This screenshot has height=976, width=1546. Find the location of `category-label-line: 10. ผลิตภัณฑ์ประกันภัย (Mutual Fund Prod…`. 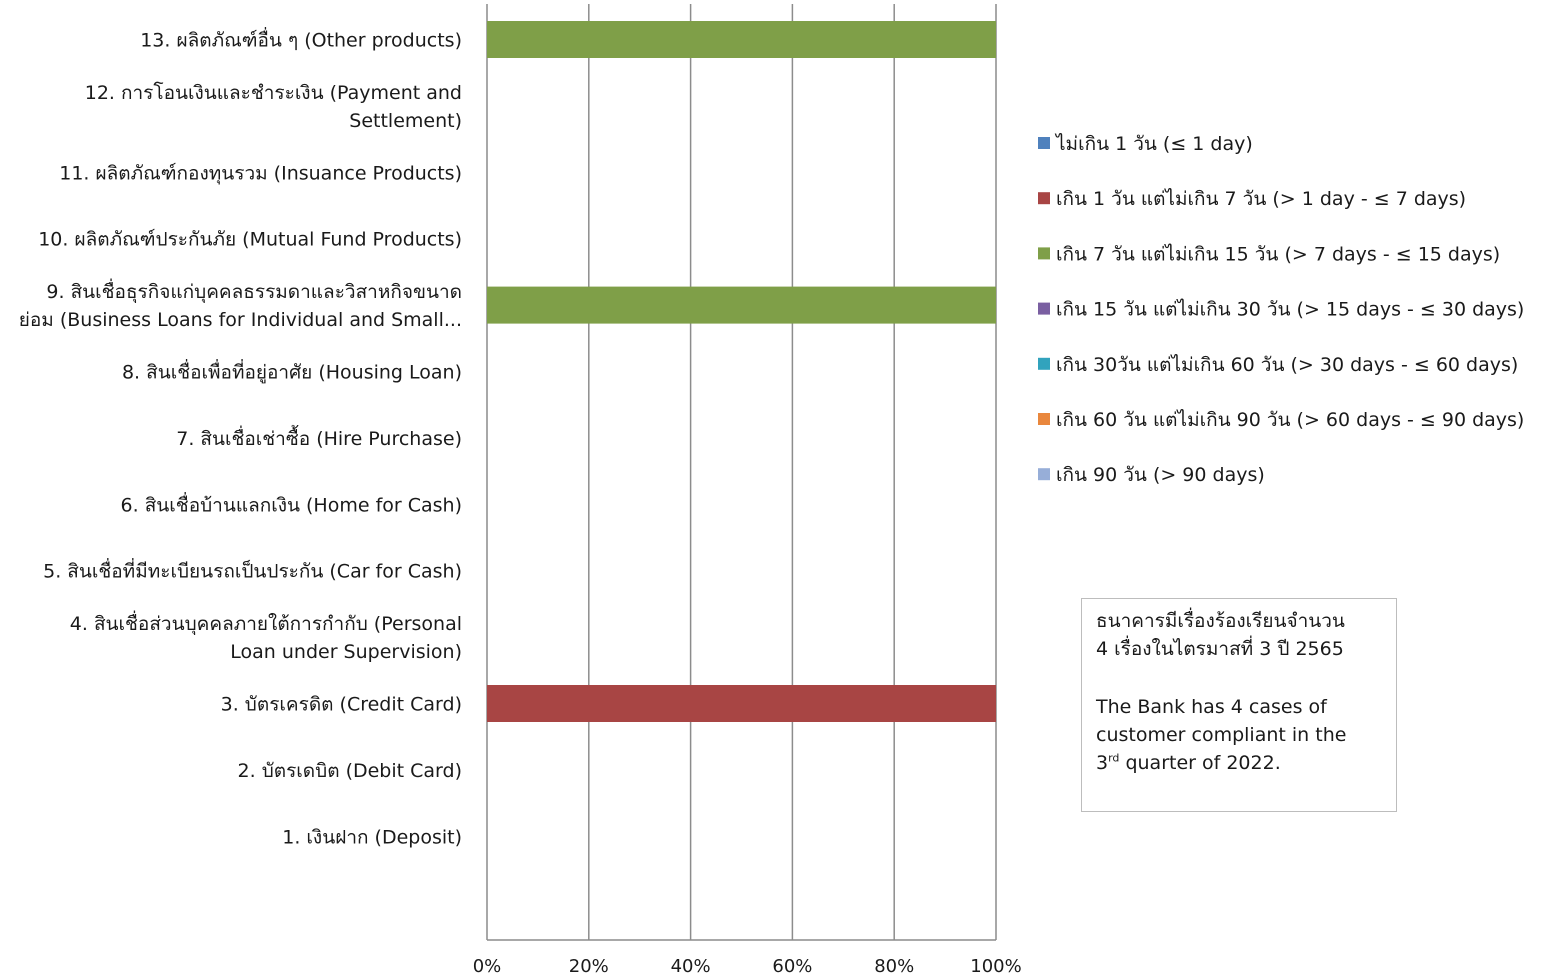

category-label-line: 10. ผลิตภัณฑ์ประกันภัย (Mutual Fund Prod… is located at coordinates (250, 240).